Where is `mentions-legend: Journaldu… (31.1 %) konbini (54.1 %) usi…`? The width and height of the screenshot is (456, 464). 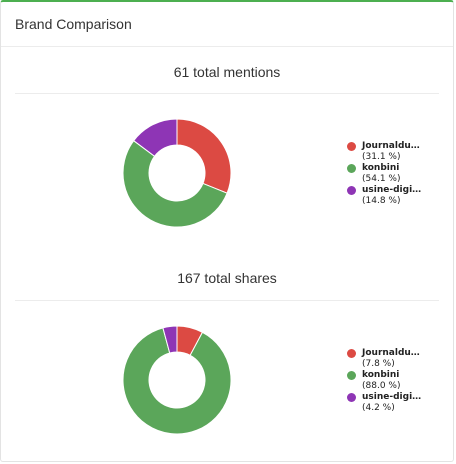 mentions-legend: Journaldu… (31.1 %) konbini (54.1 %) usi… is located at coordinates (384, 174).